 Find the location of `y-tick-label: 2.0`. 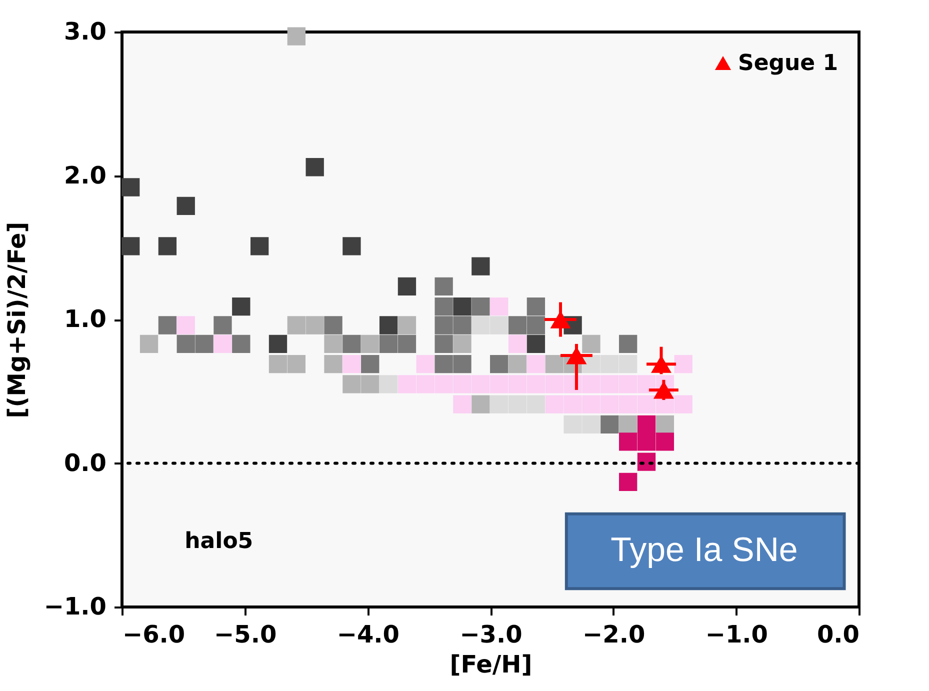

y-tick-label: 2.0 is located at coordinates (85, 175).